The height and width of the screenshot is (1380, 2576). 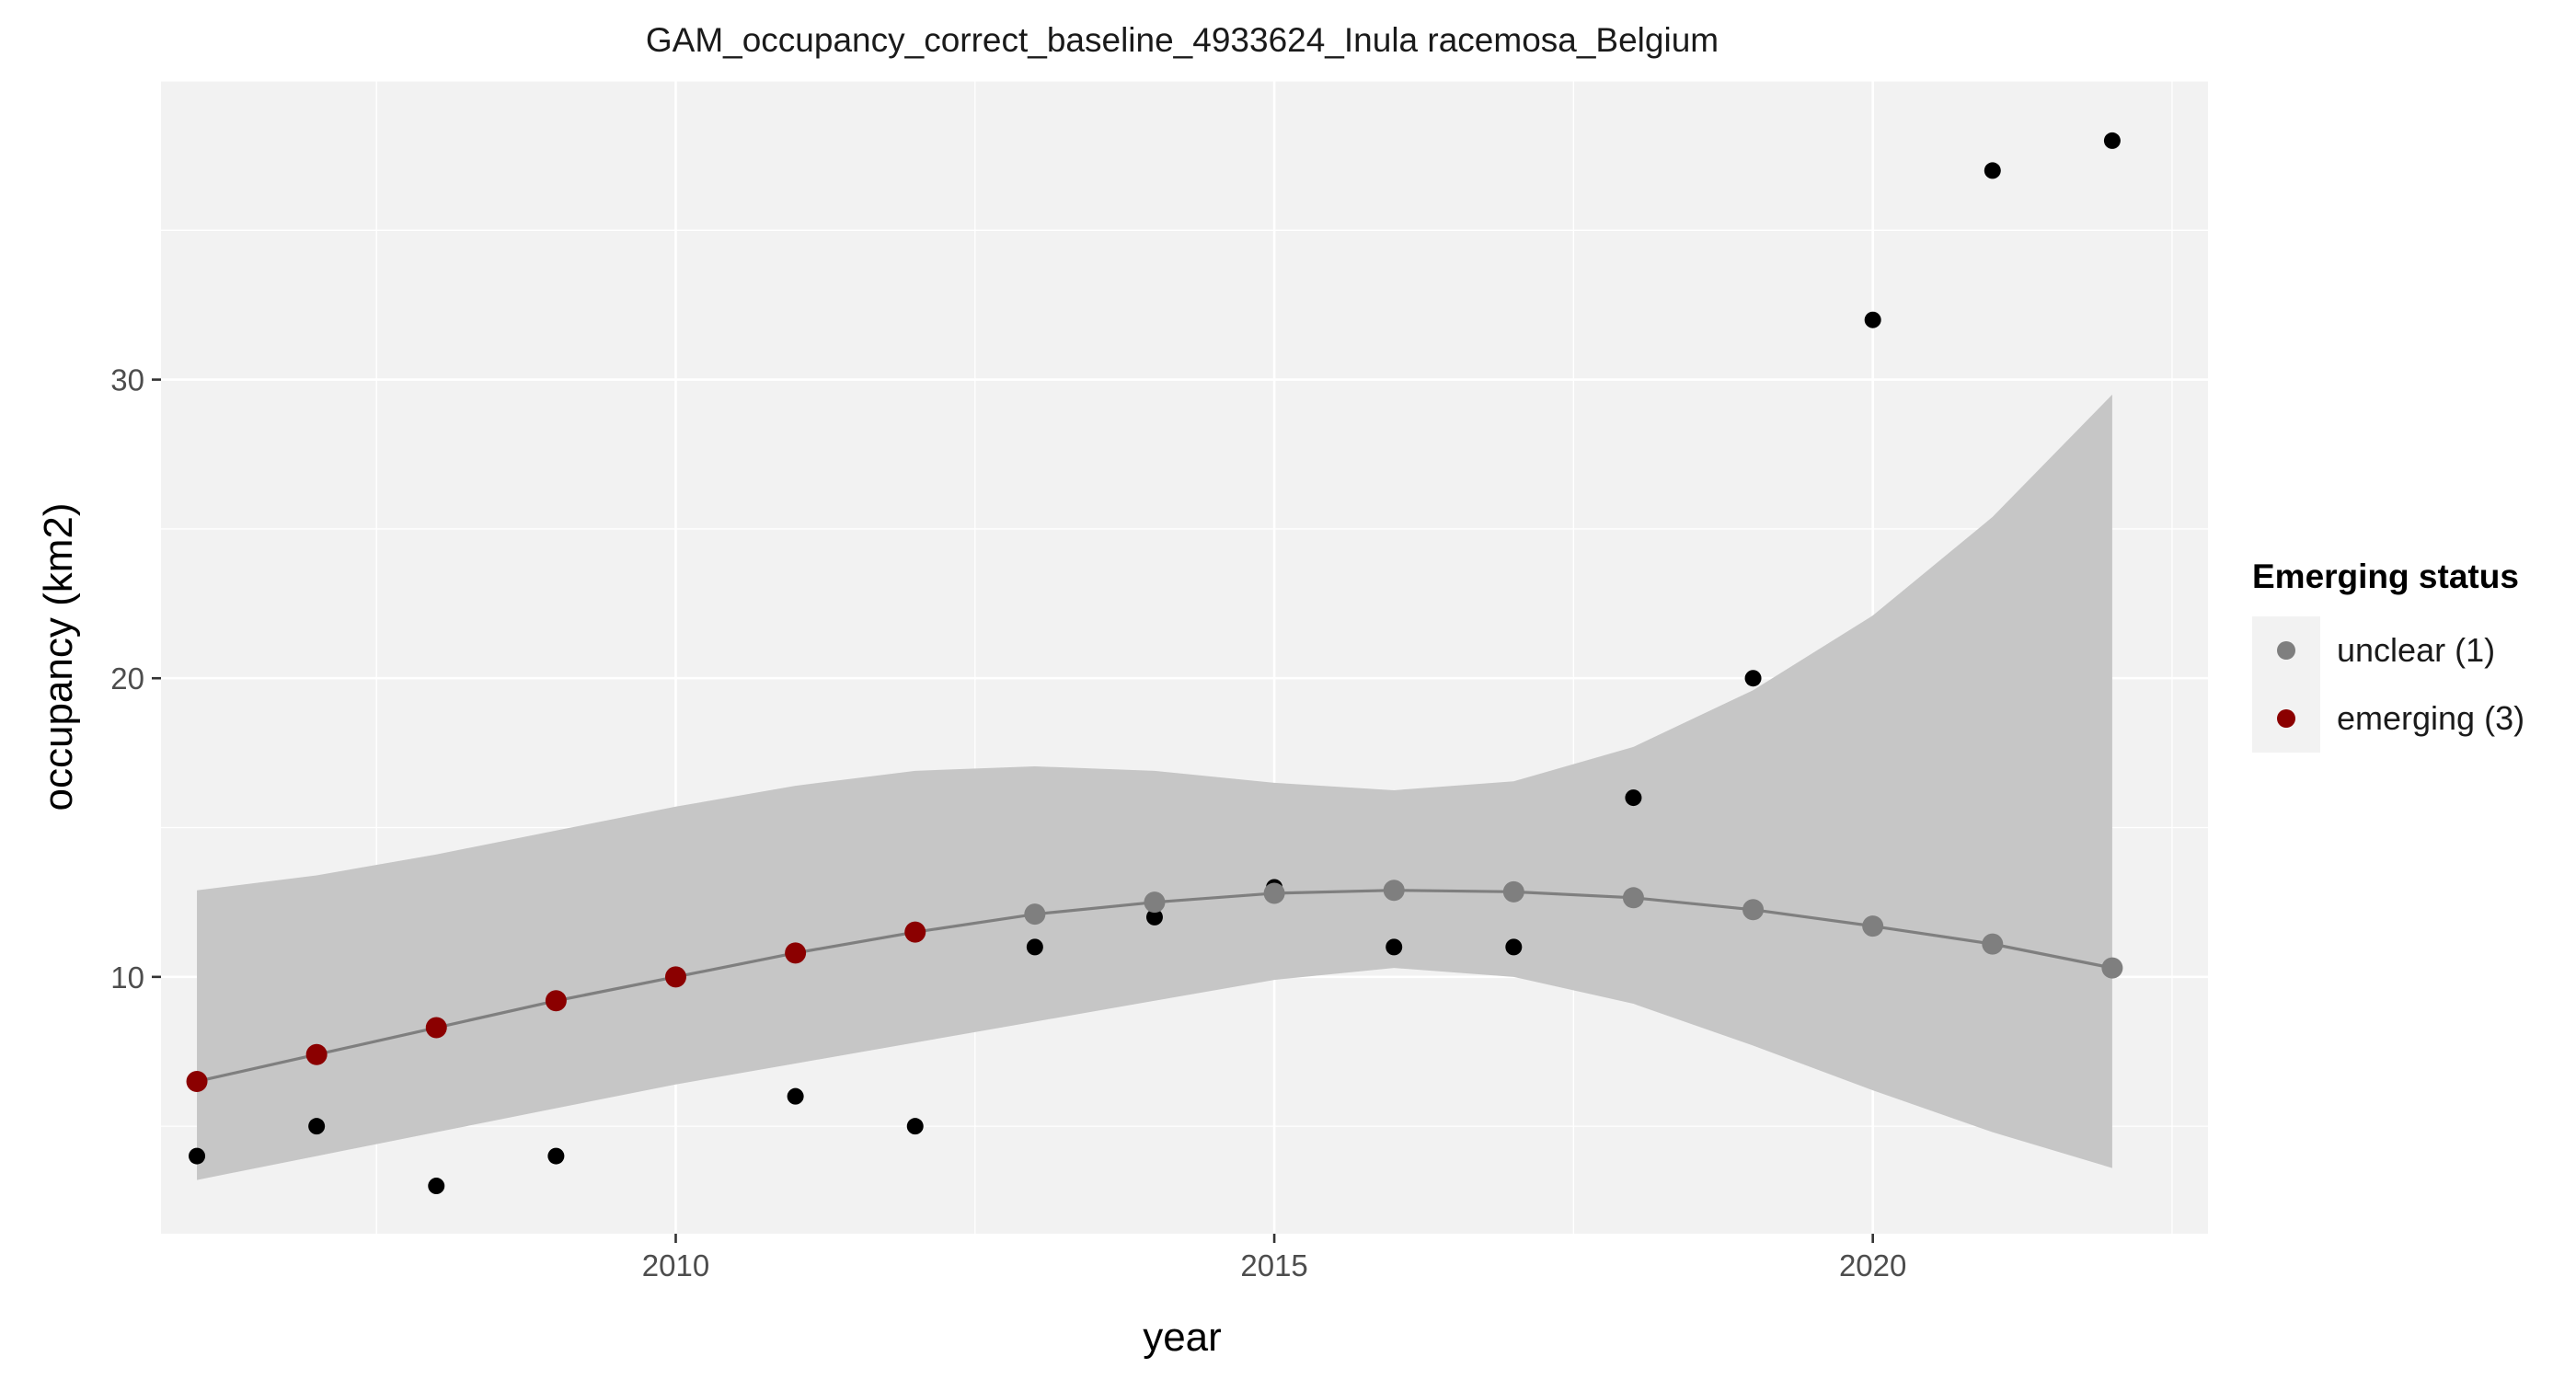 I want to click on x-tick-label: 2010, so click(x=675, y=1265).